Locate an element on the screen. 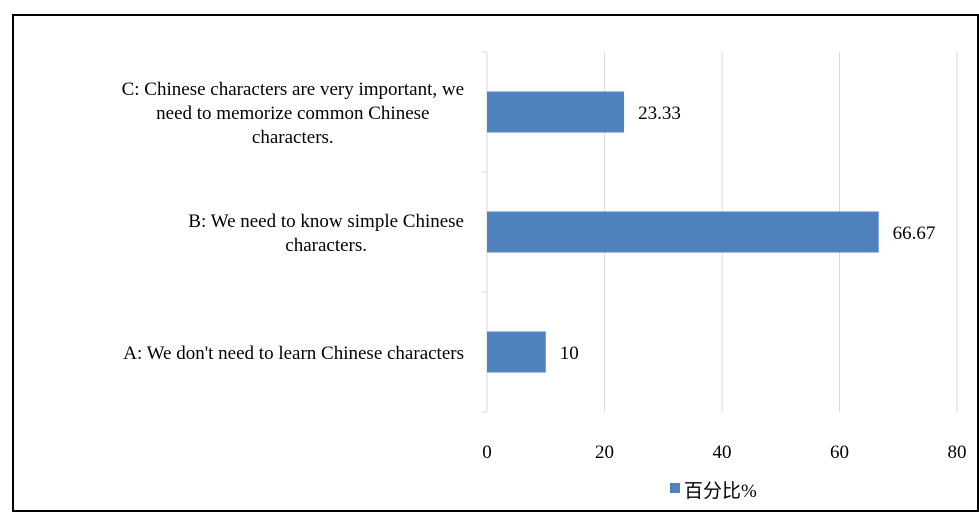  legend-label: 百分比% is located at coordinates (720, 491).